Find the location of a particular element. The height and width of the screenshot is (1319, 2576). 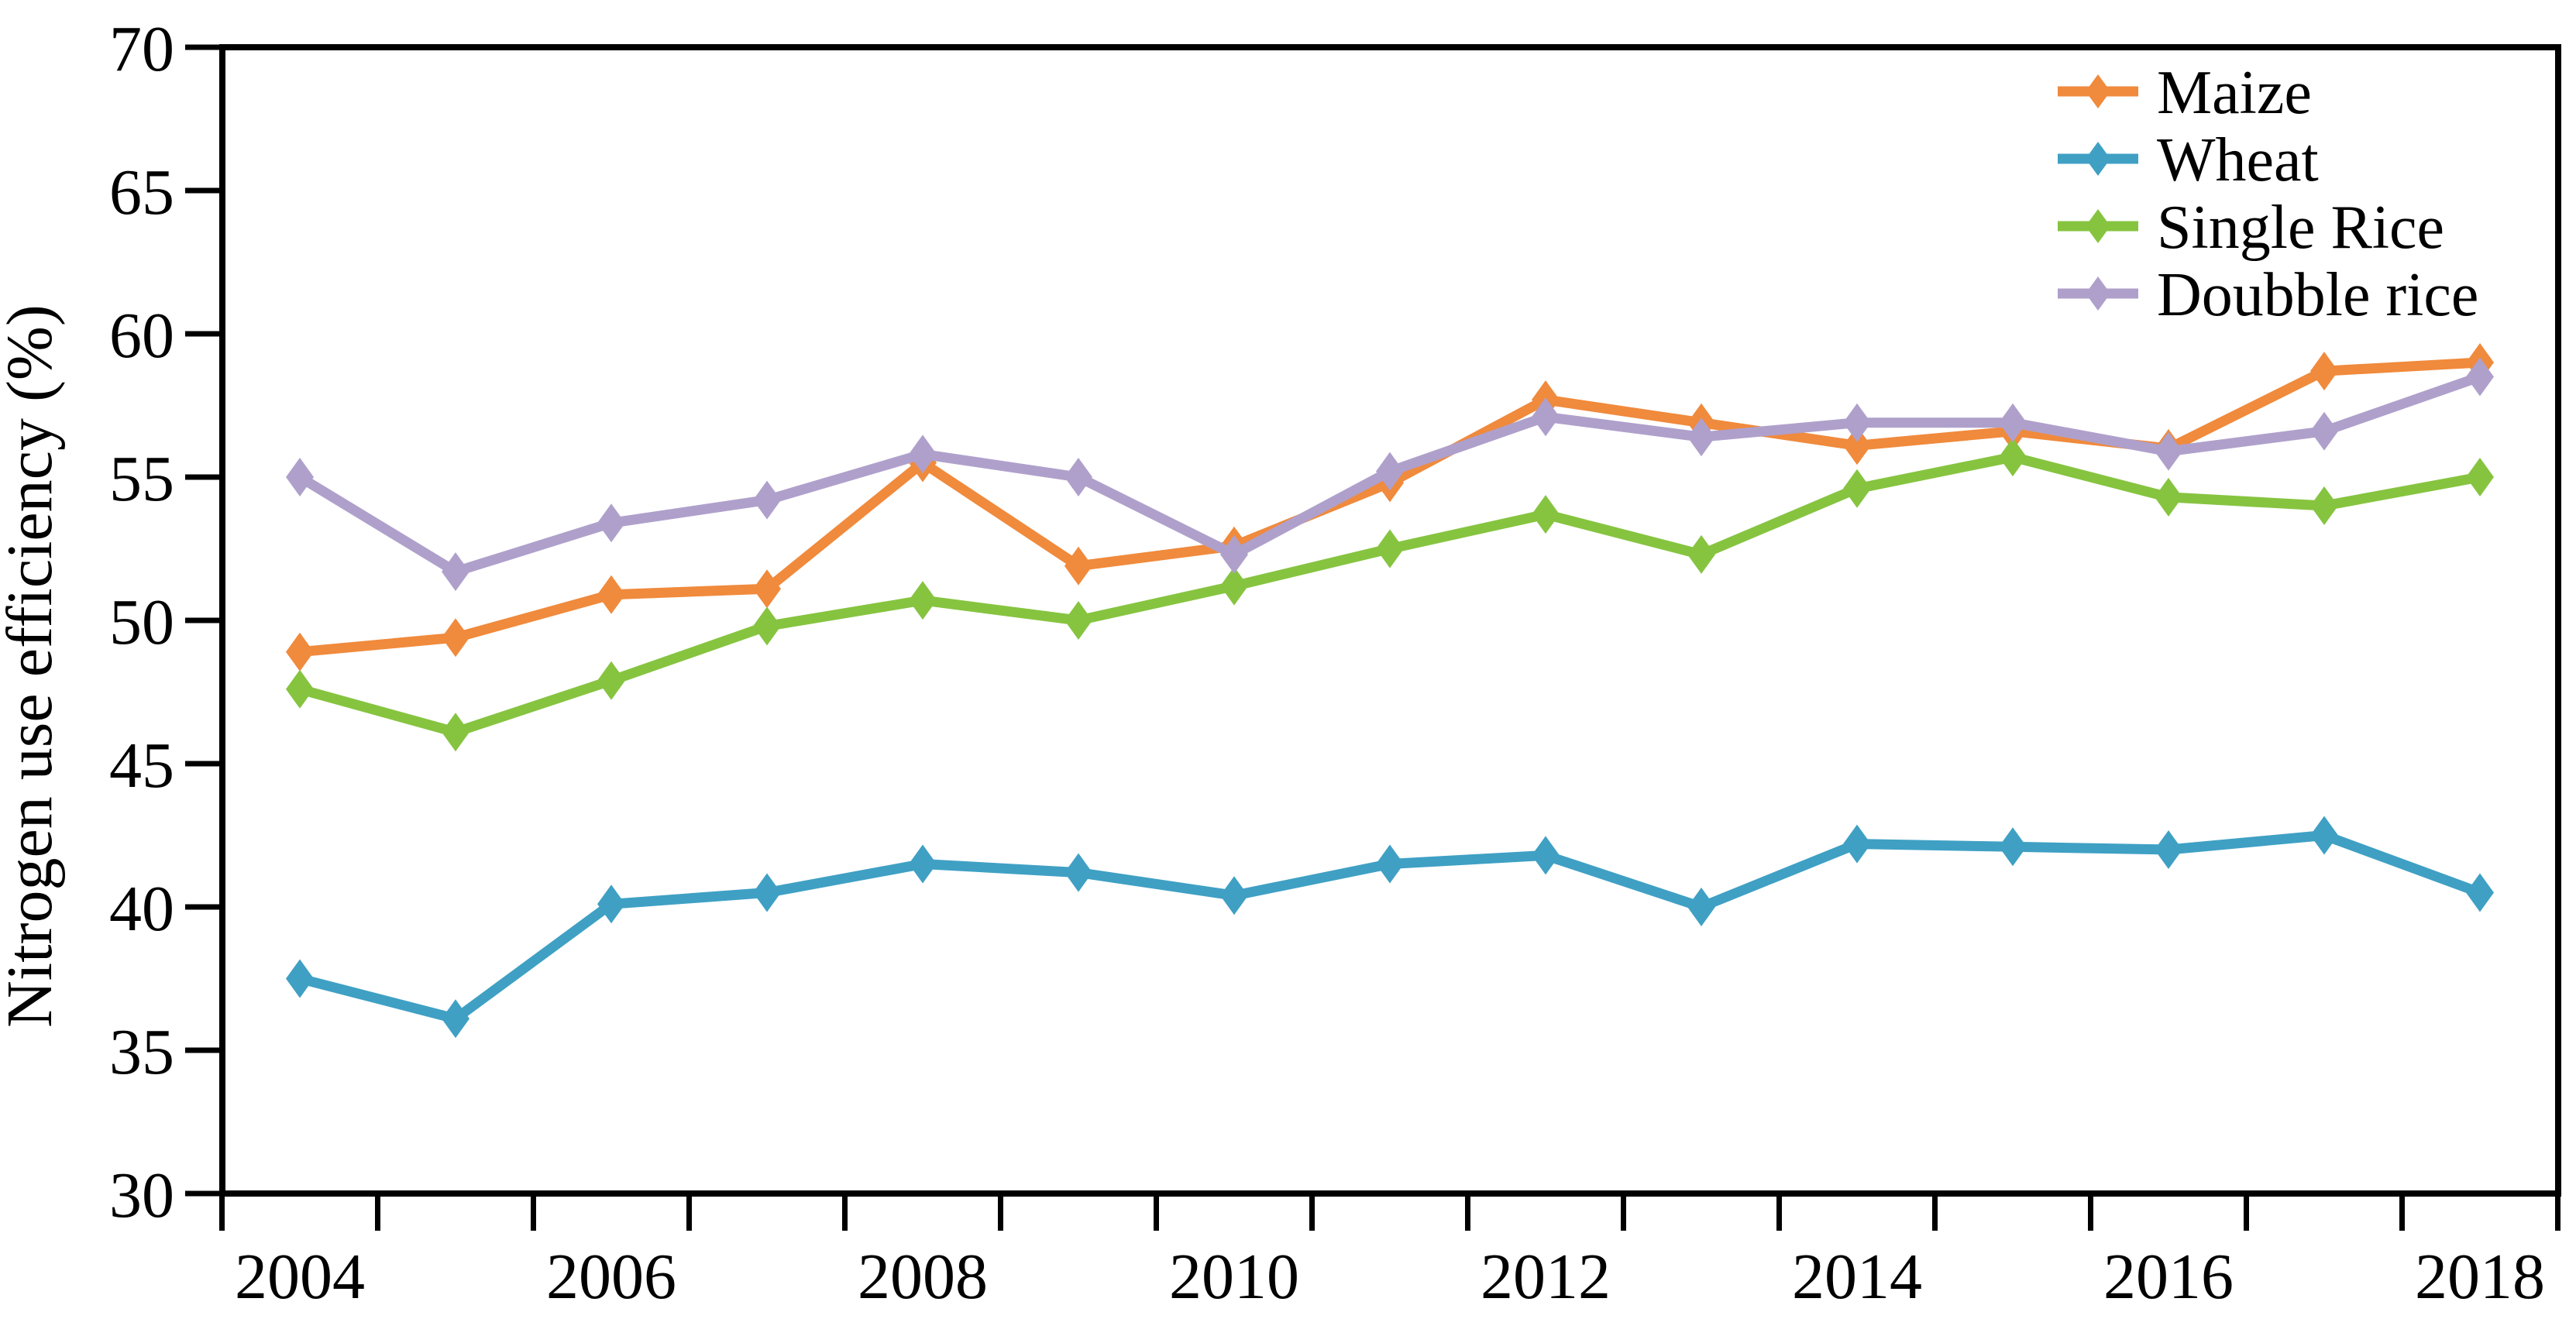

point-doubble-rice-2015 is located at coordinates (2013, 422).